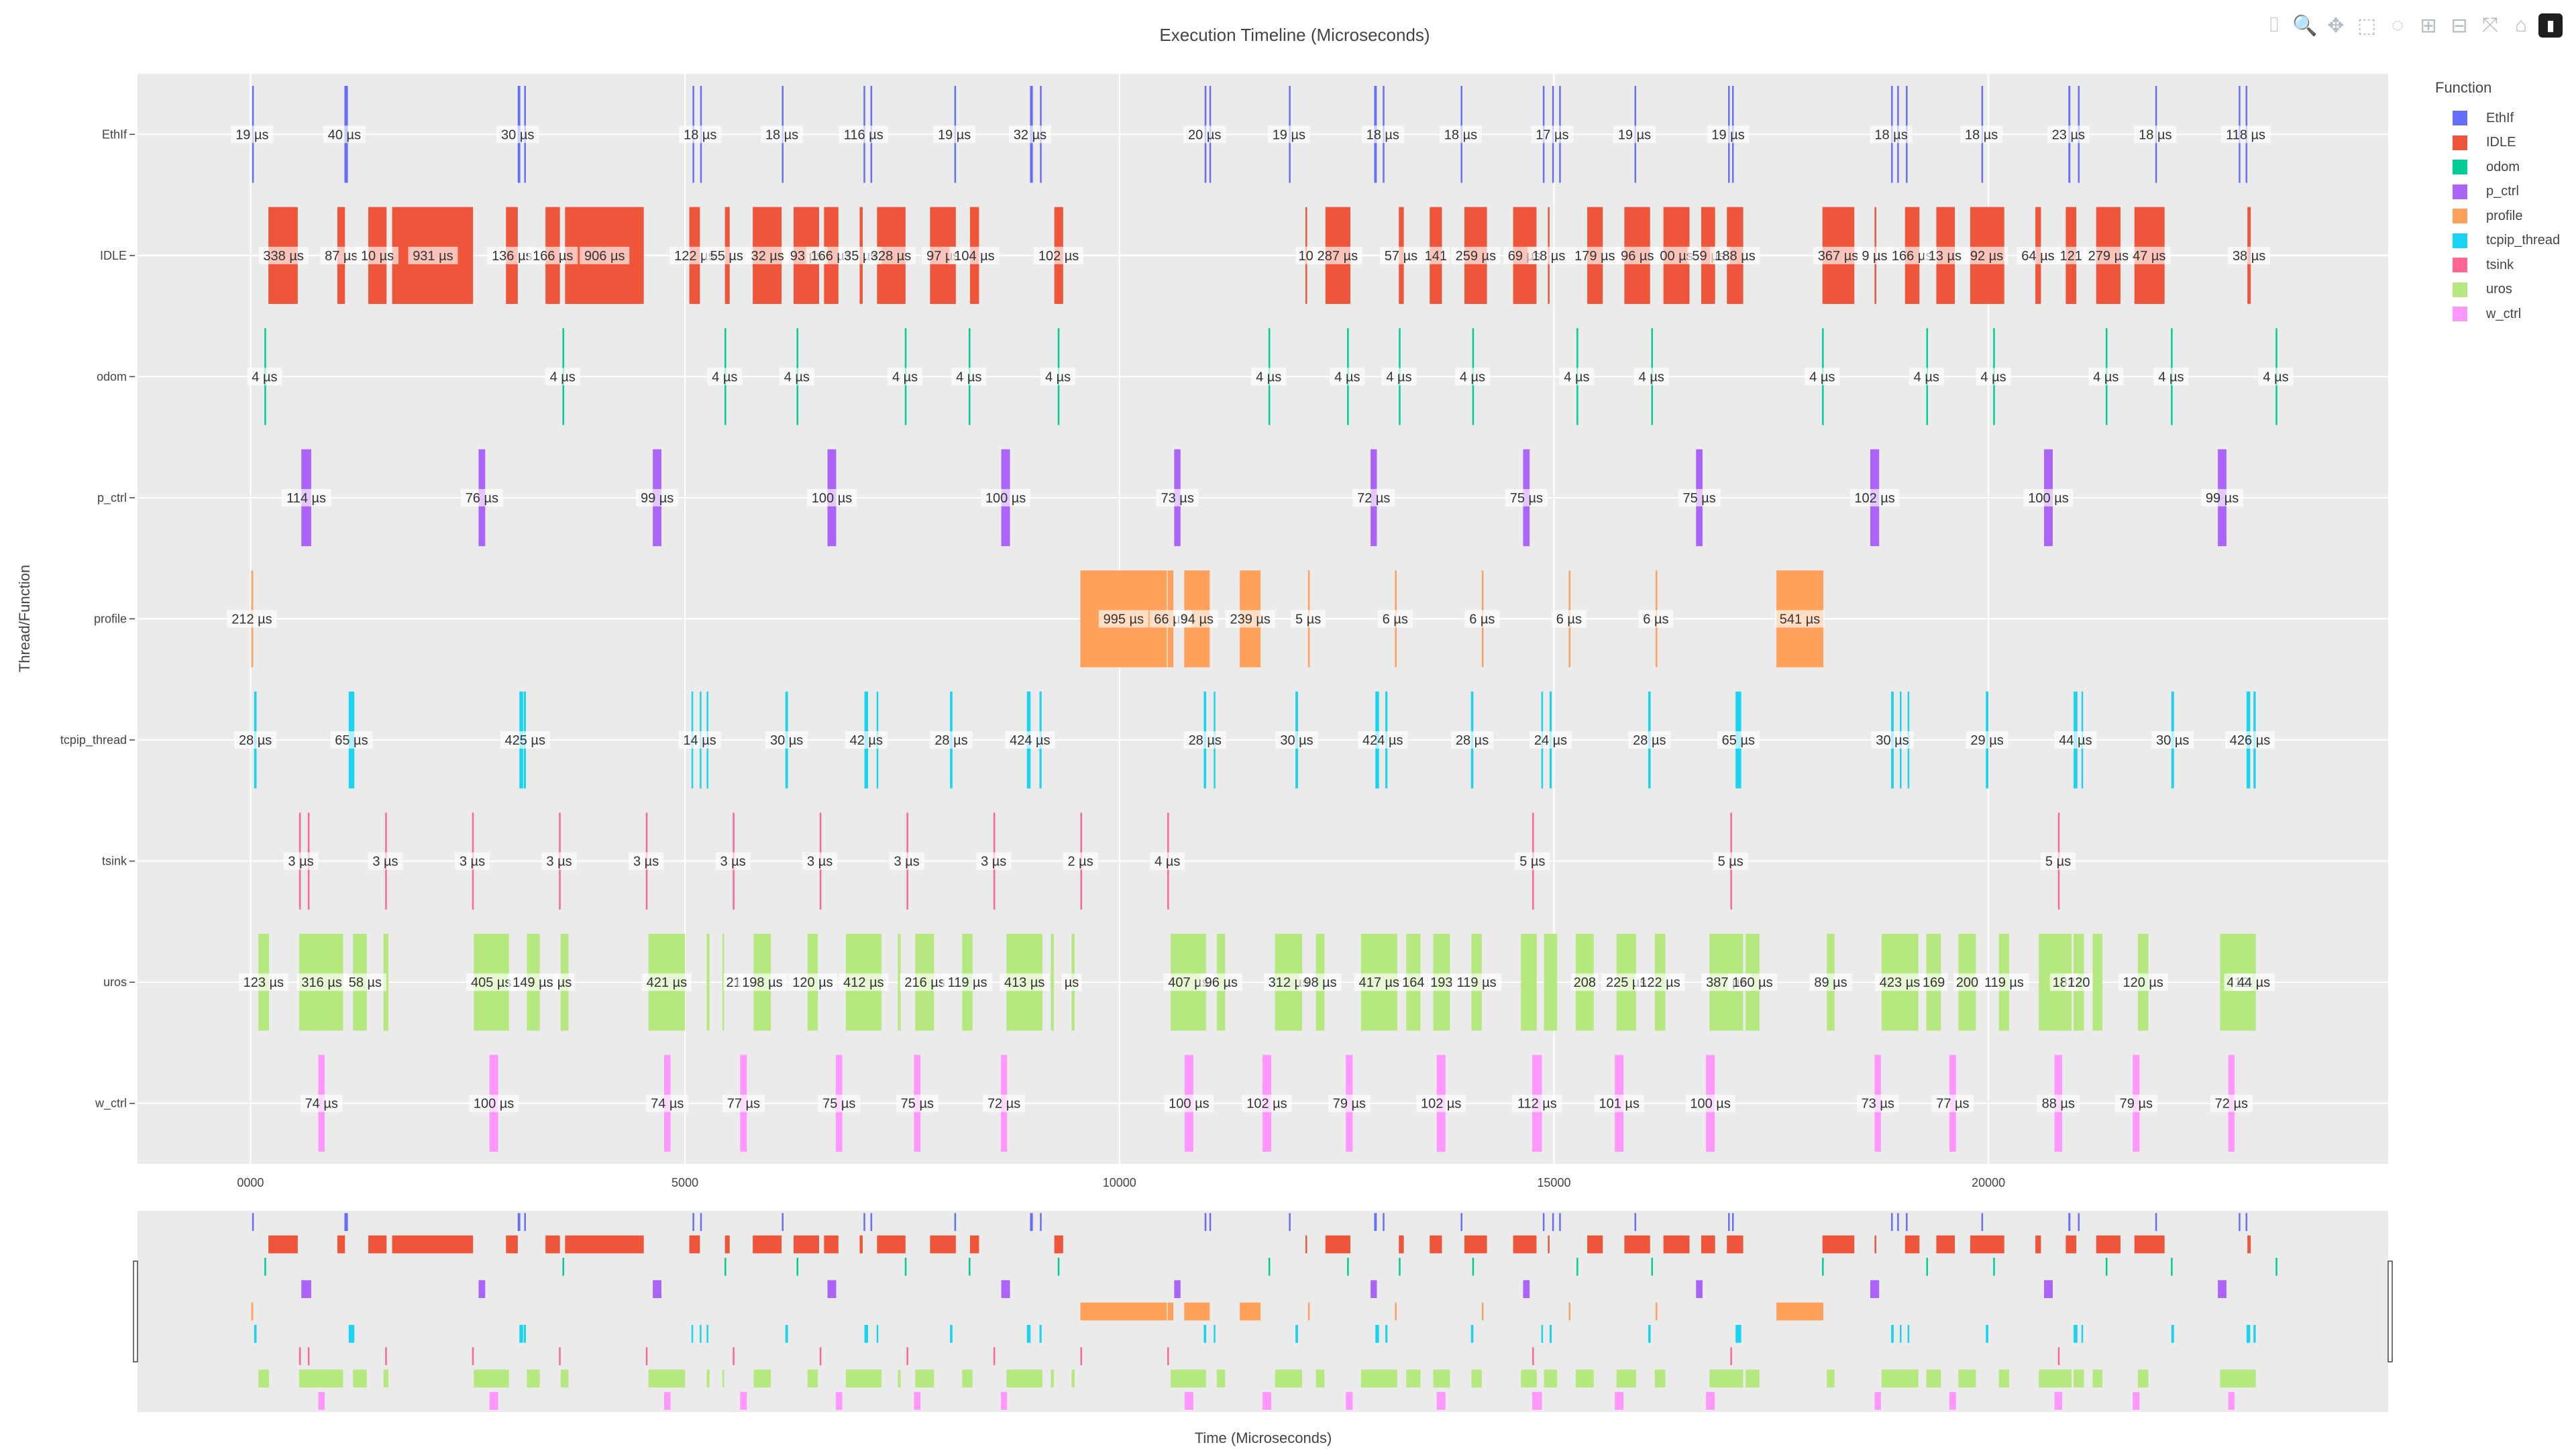 The image size is (2576, 1449). I want to click on bar-label: 123 µs, so click(264, 982).